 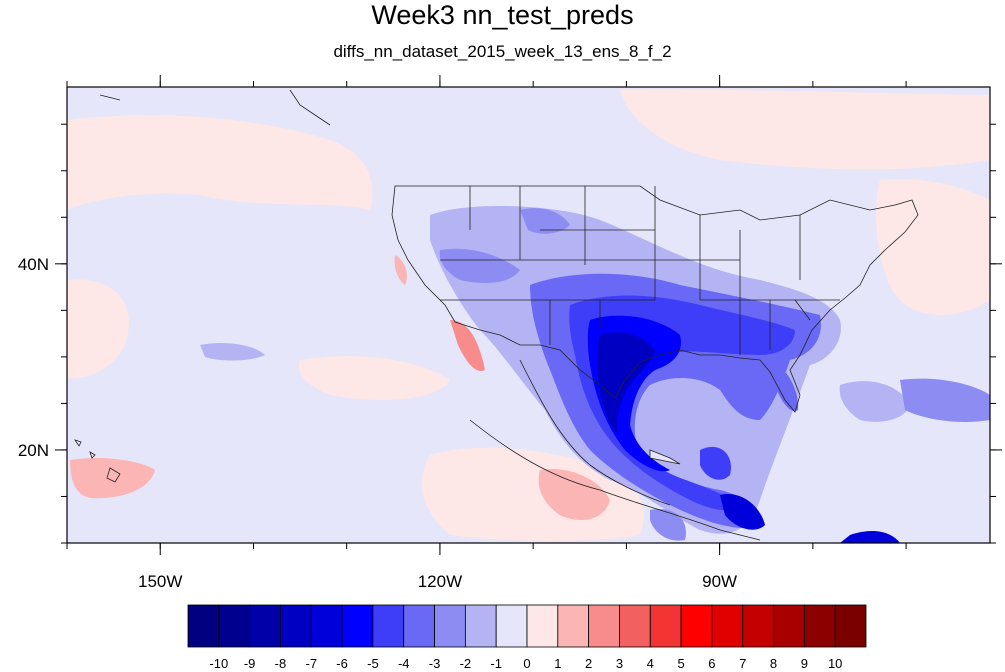 I want to click on islands, so click(x=377, y=461).